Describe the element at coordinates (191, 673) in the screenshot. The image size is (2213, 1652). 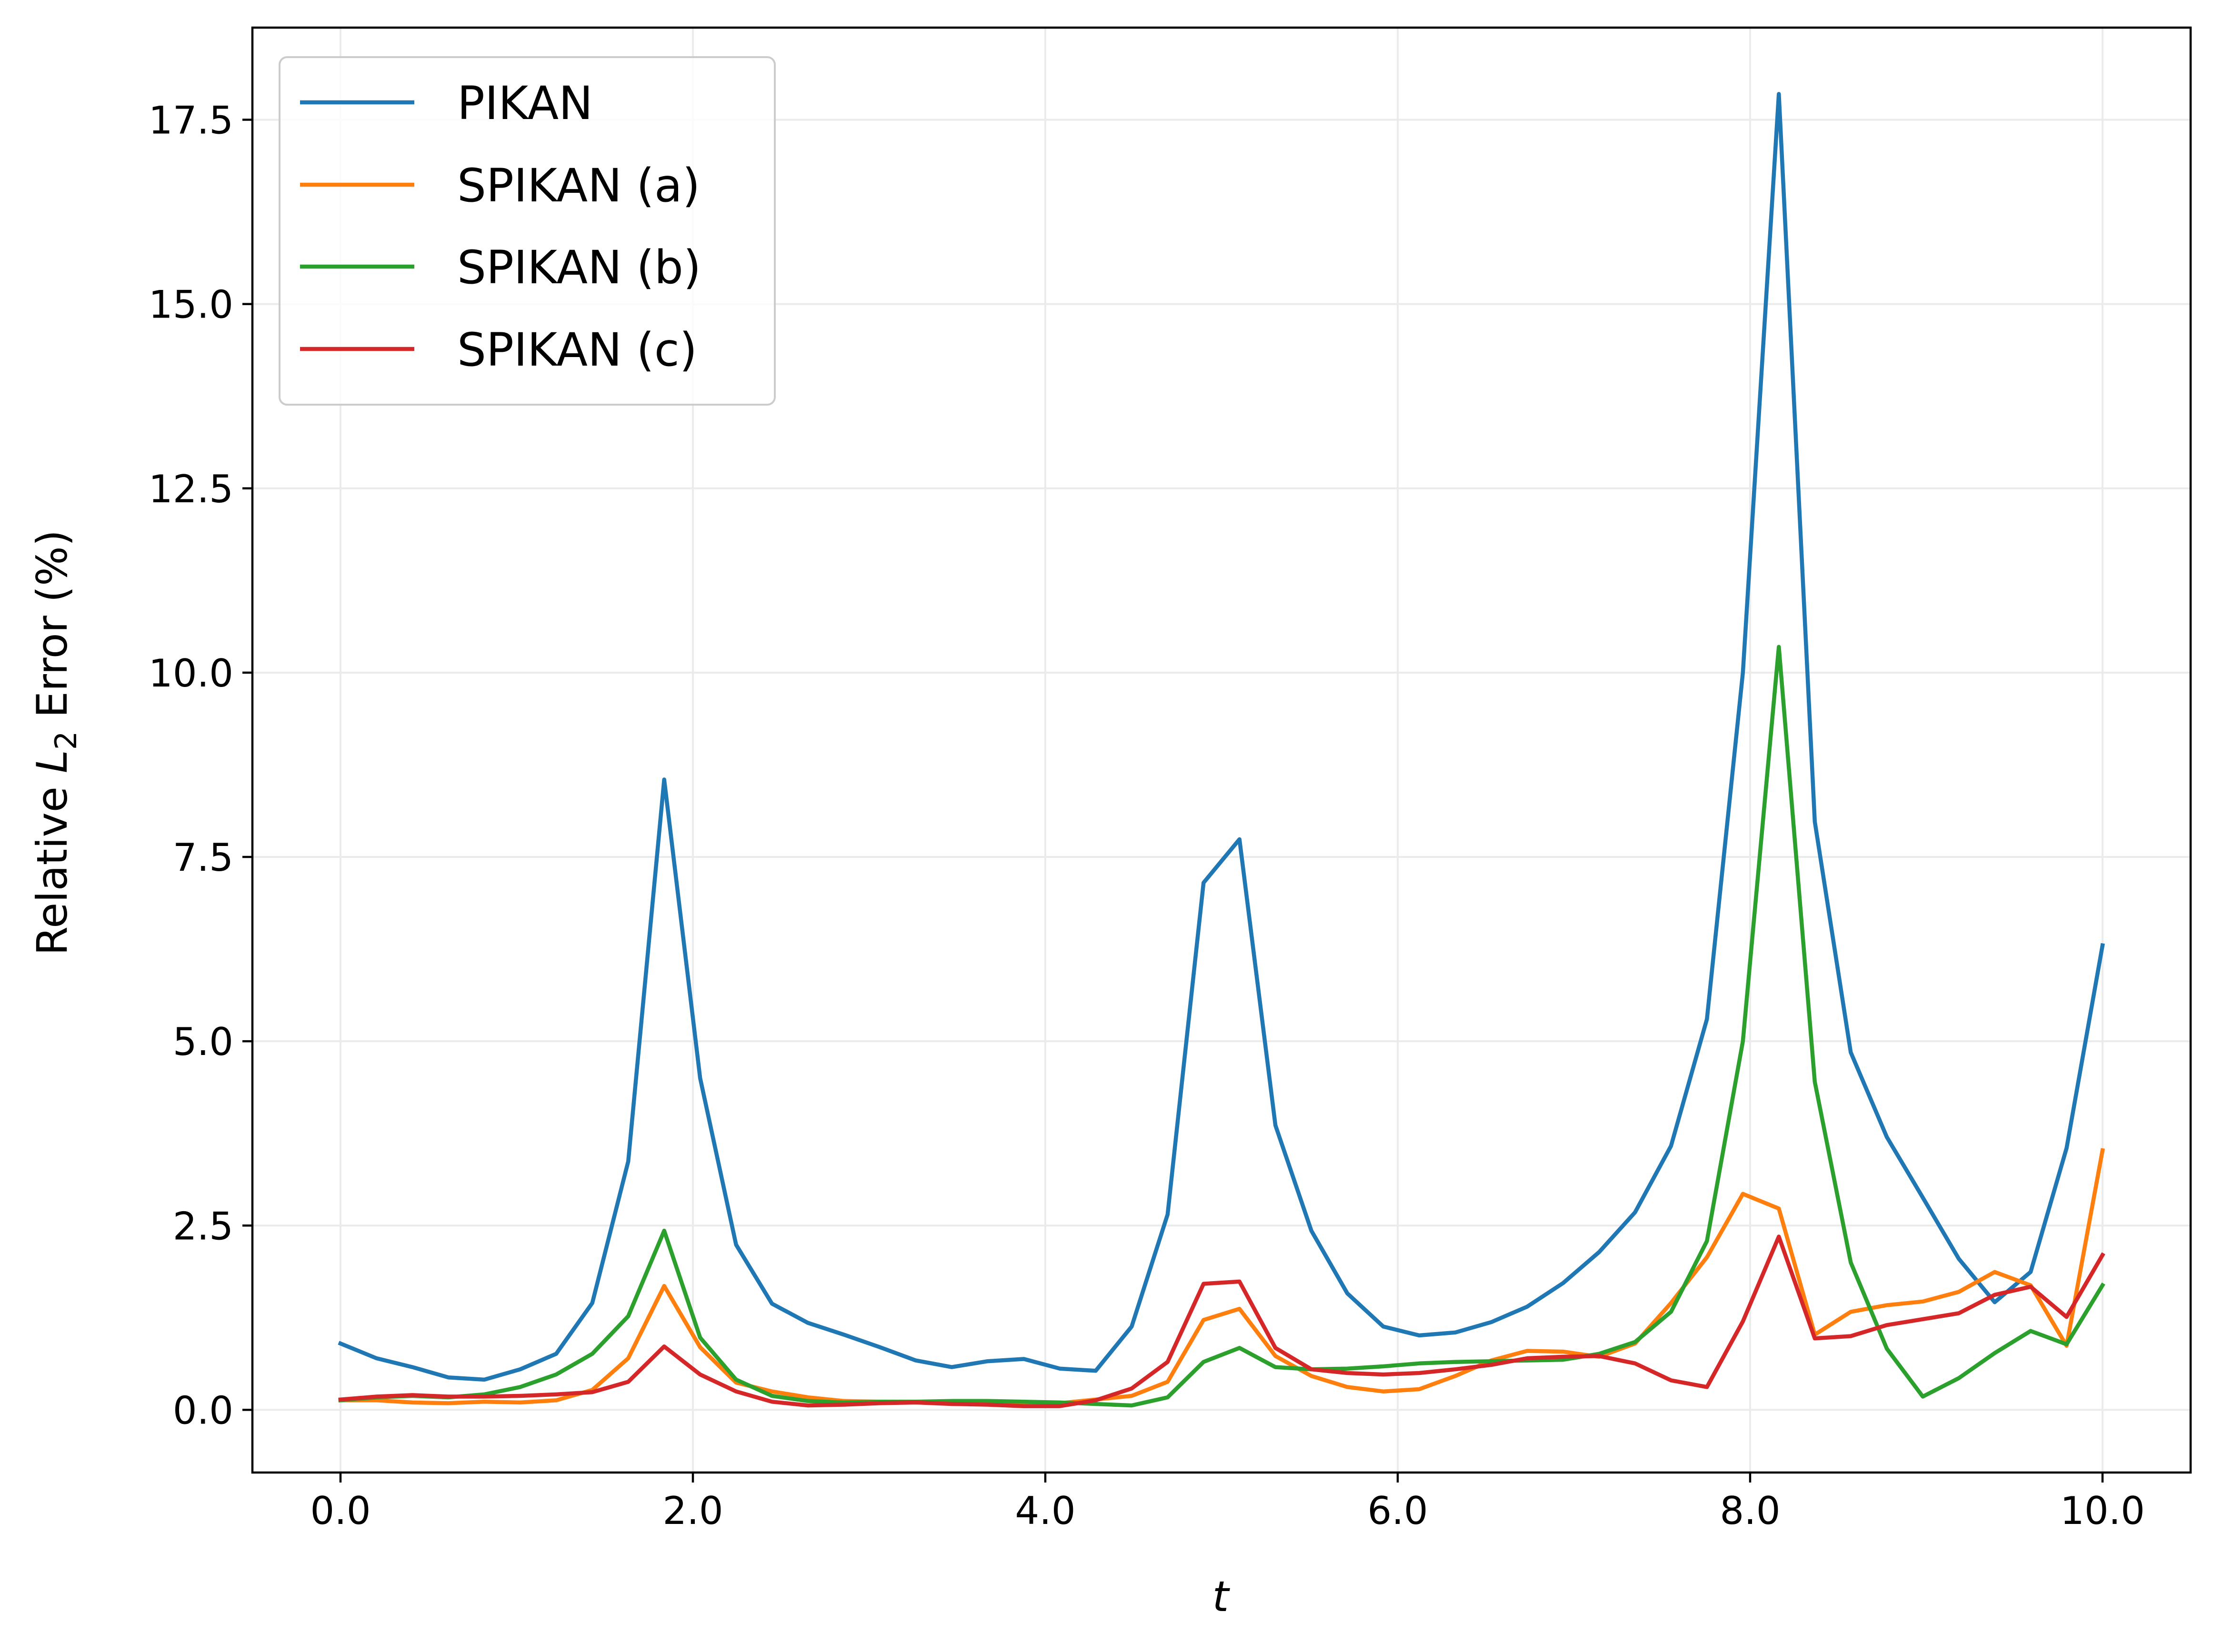
I see `y-tick-label: 10.0` at that location.